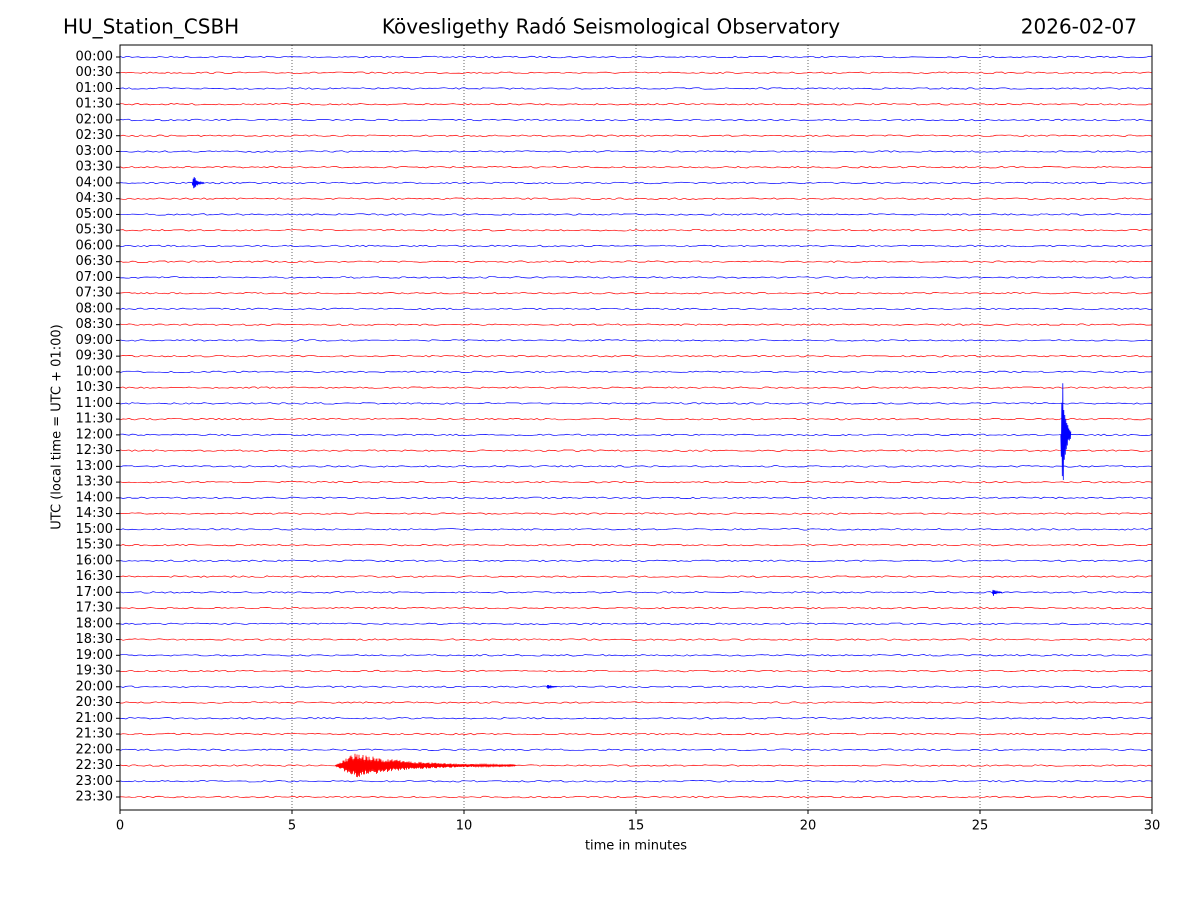 The width and height of the screenshot is (1200, 900). I want to click on x-tick-label: 20, so click(808, 826).